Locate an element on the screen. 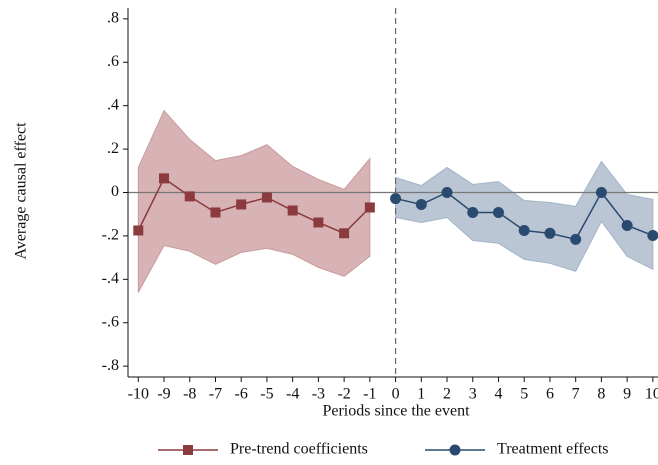  x-tick-label: -6 is located at coordinates (241, 394).